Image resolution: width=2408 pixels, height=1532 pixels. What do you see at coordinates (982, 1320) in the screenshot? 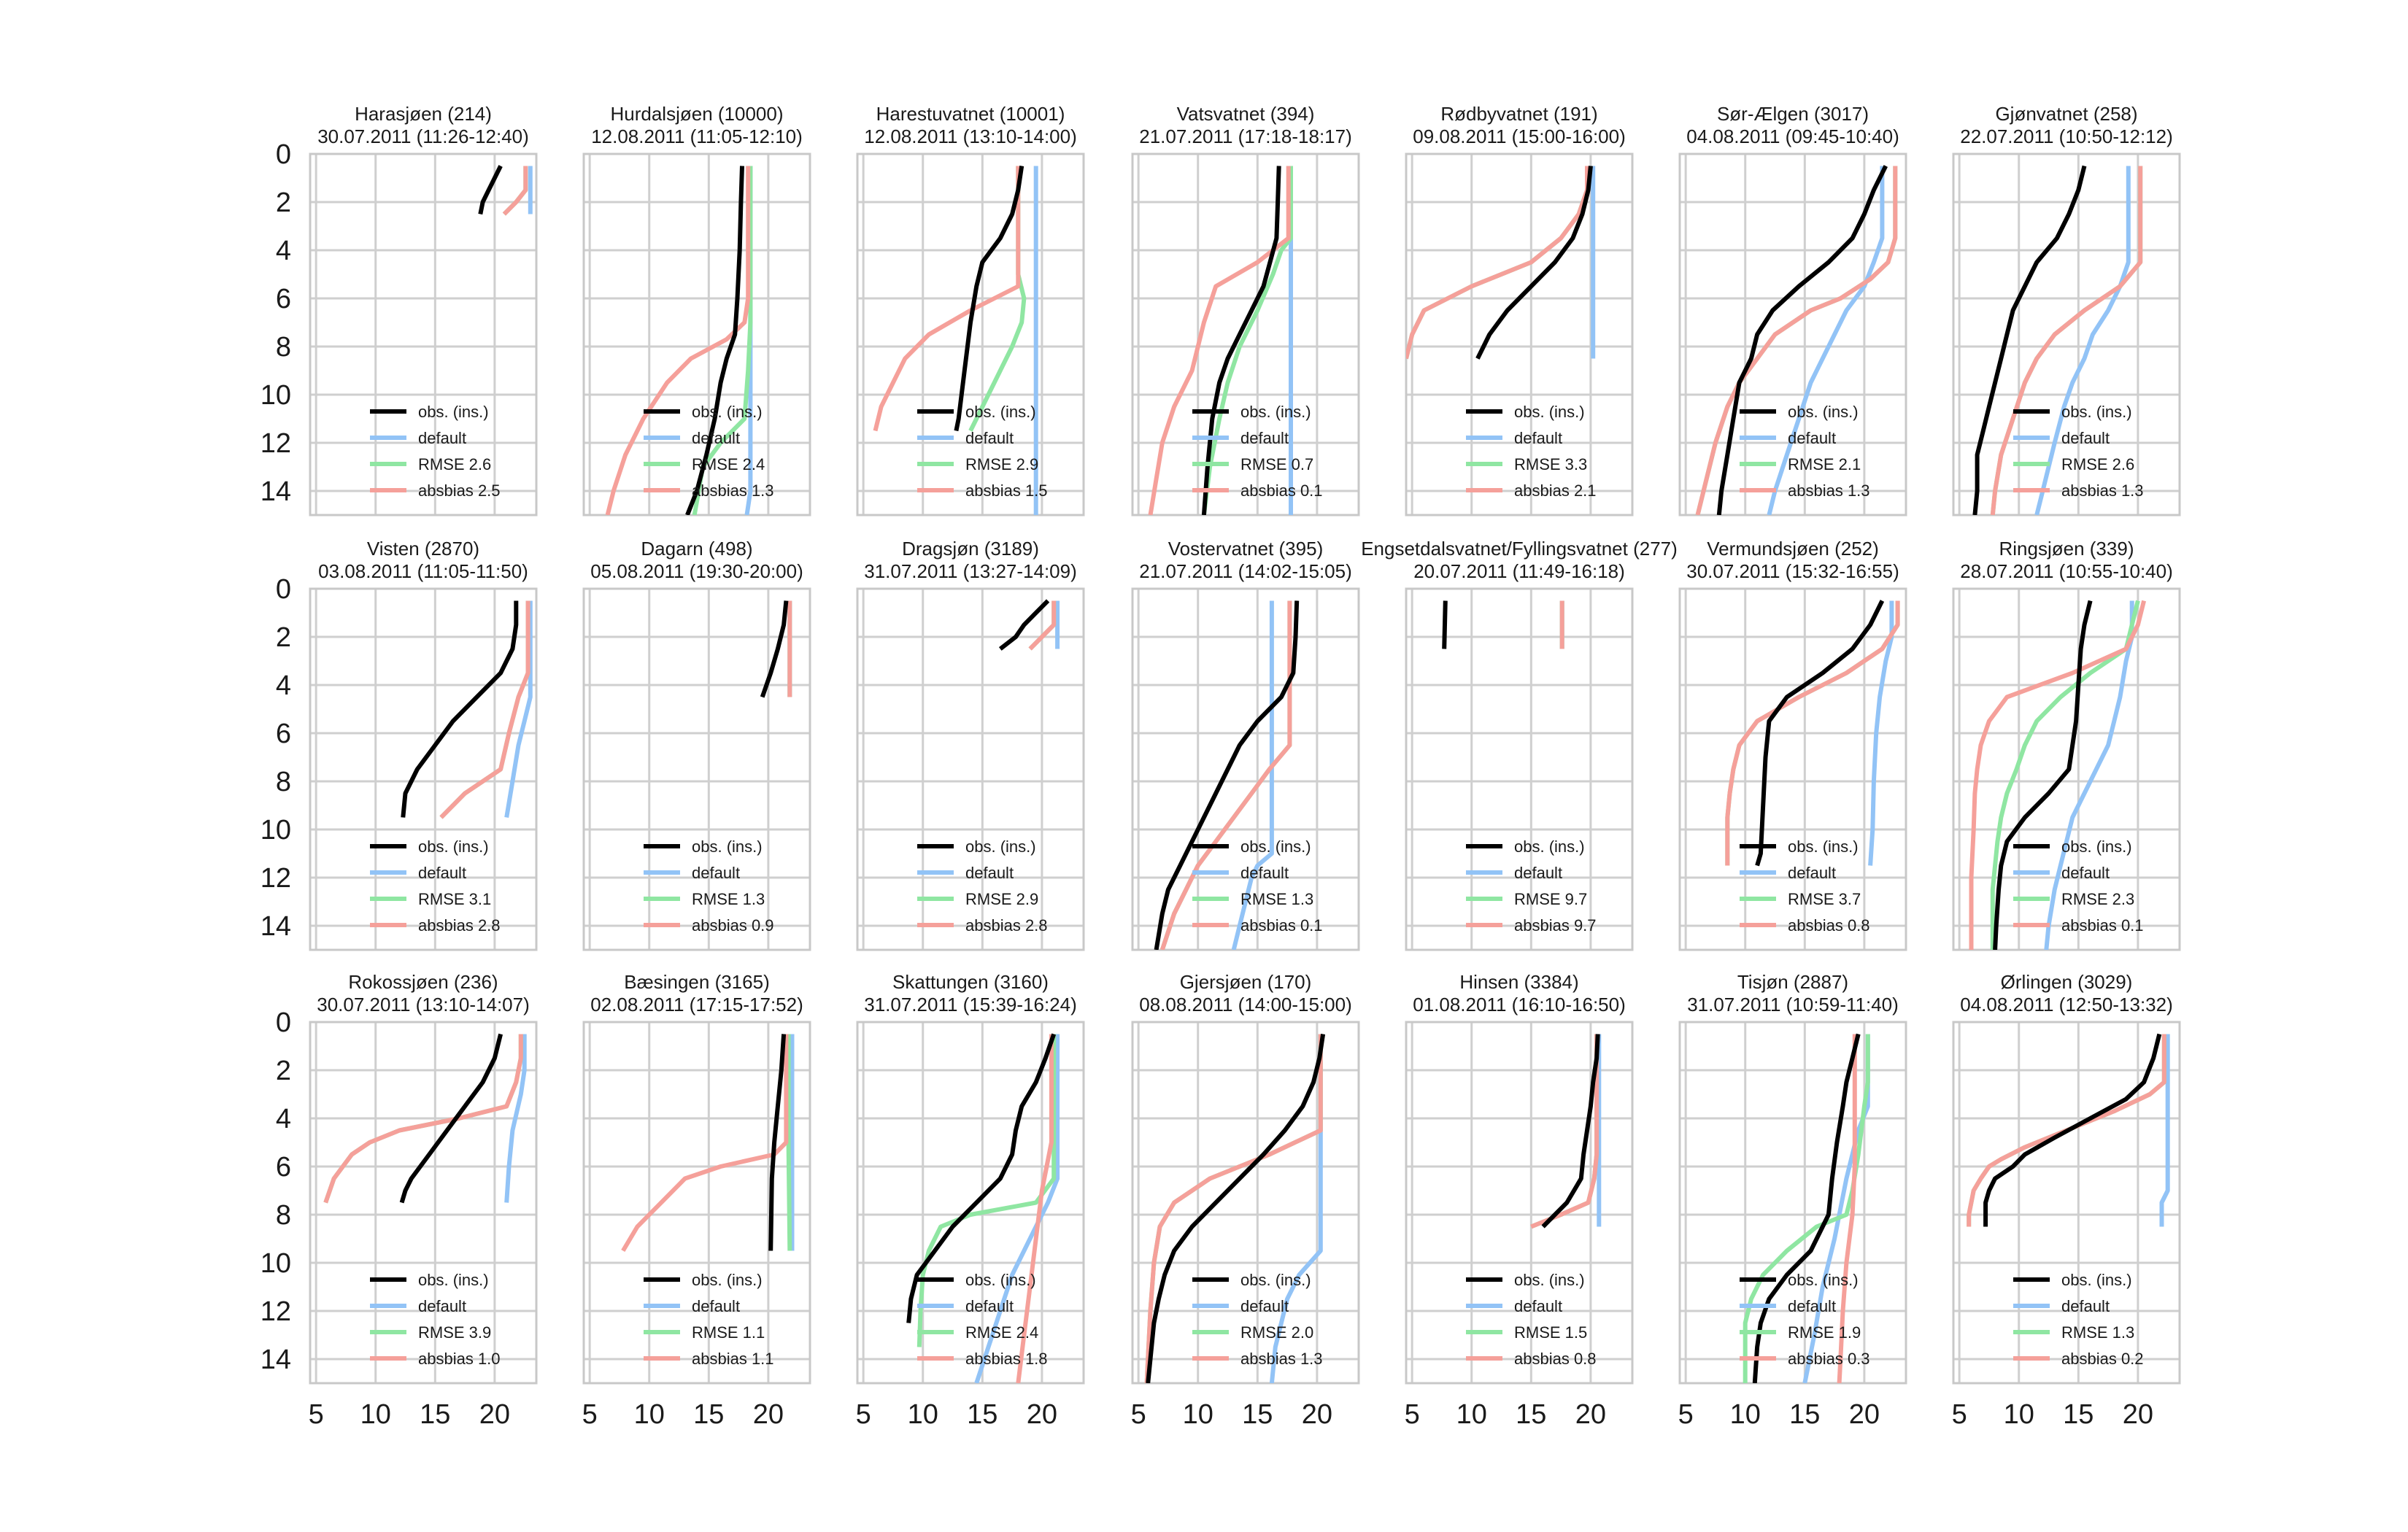
I see `legend: obs. (ins.) default RMSE 2.4 absbias 1.8` at bounding box center [982, 1320].